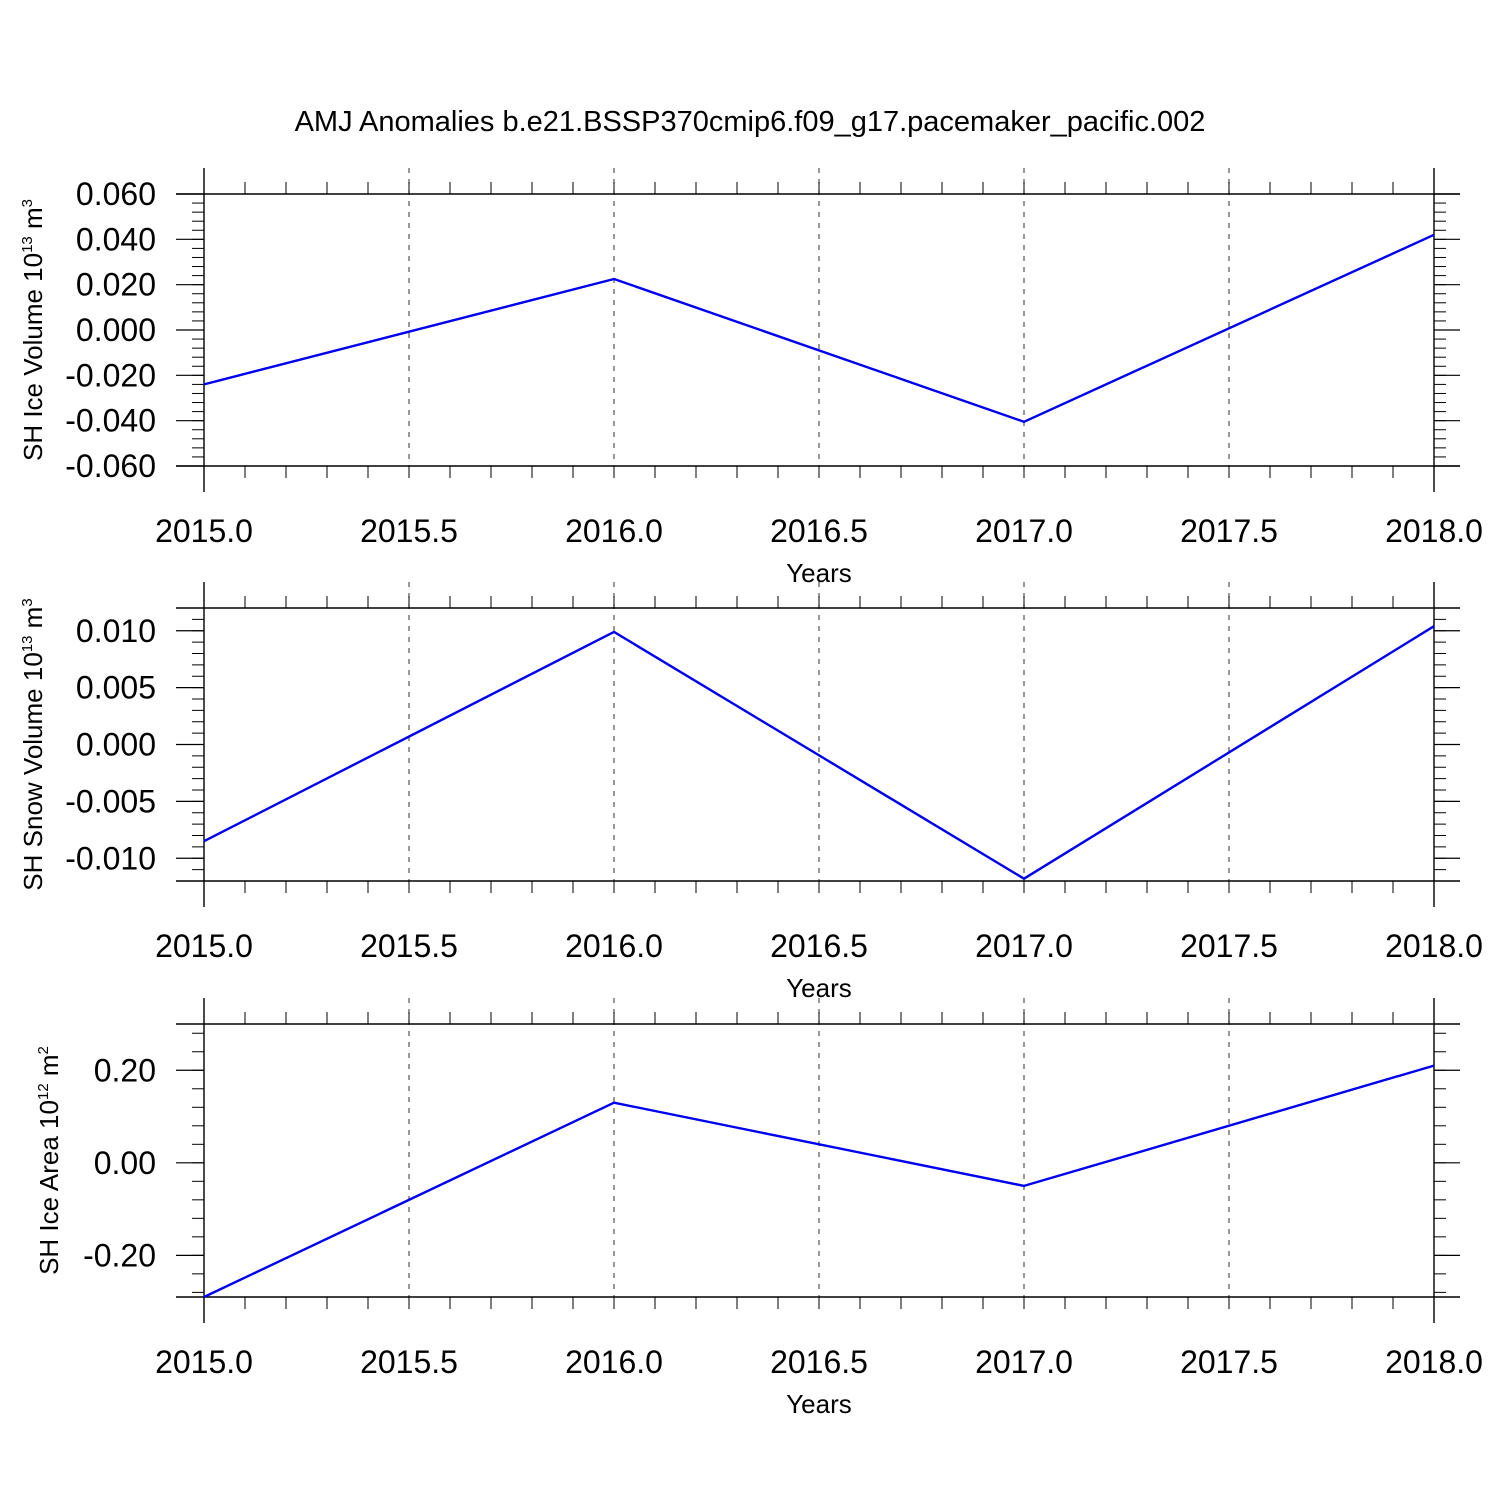  Describe the element at coordinates (49, 1187) in the screenshot. I see `y-axis-title-text: SH Ice Area 10` at that location.